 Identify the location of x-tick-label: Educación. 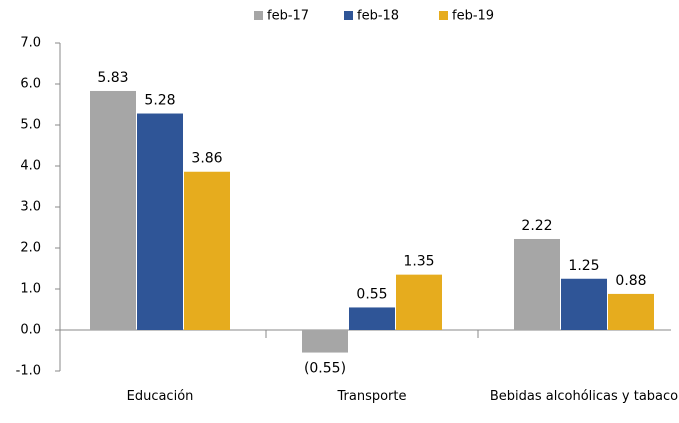
(160, 396).